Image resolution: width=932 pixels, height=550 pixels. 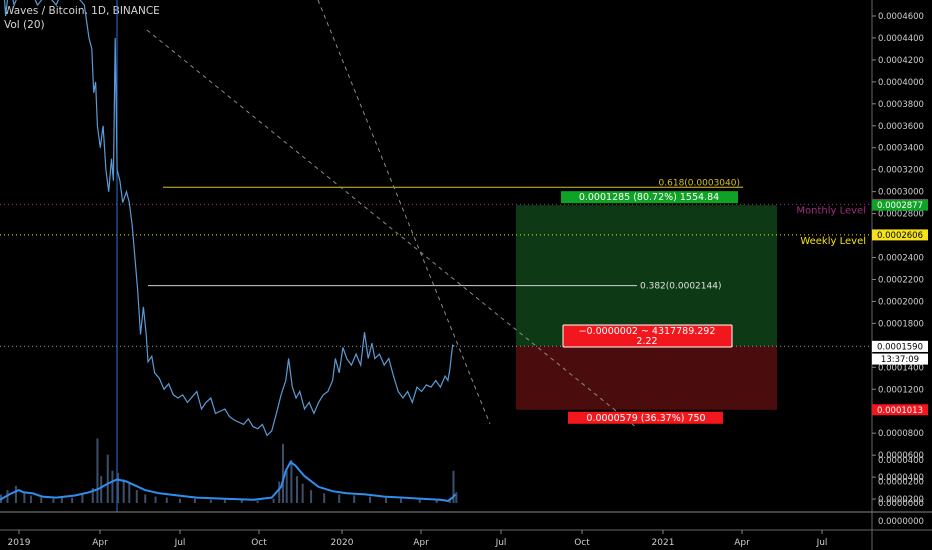 I want to click on y-tick-label: 0.0003000, so click(x=901, y=193).